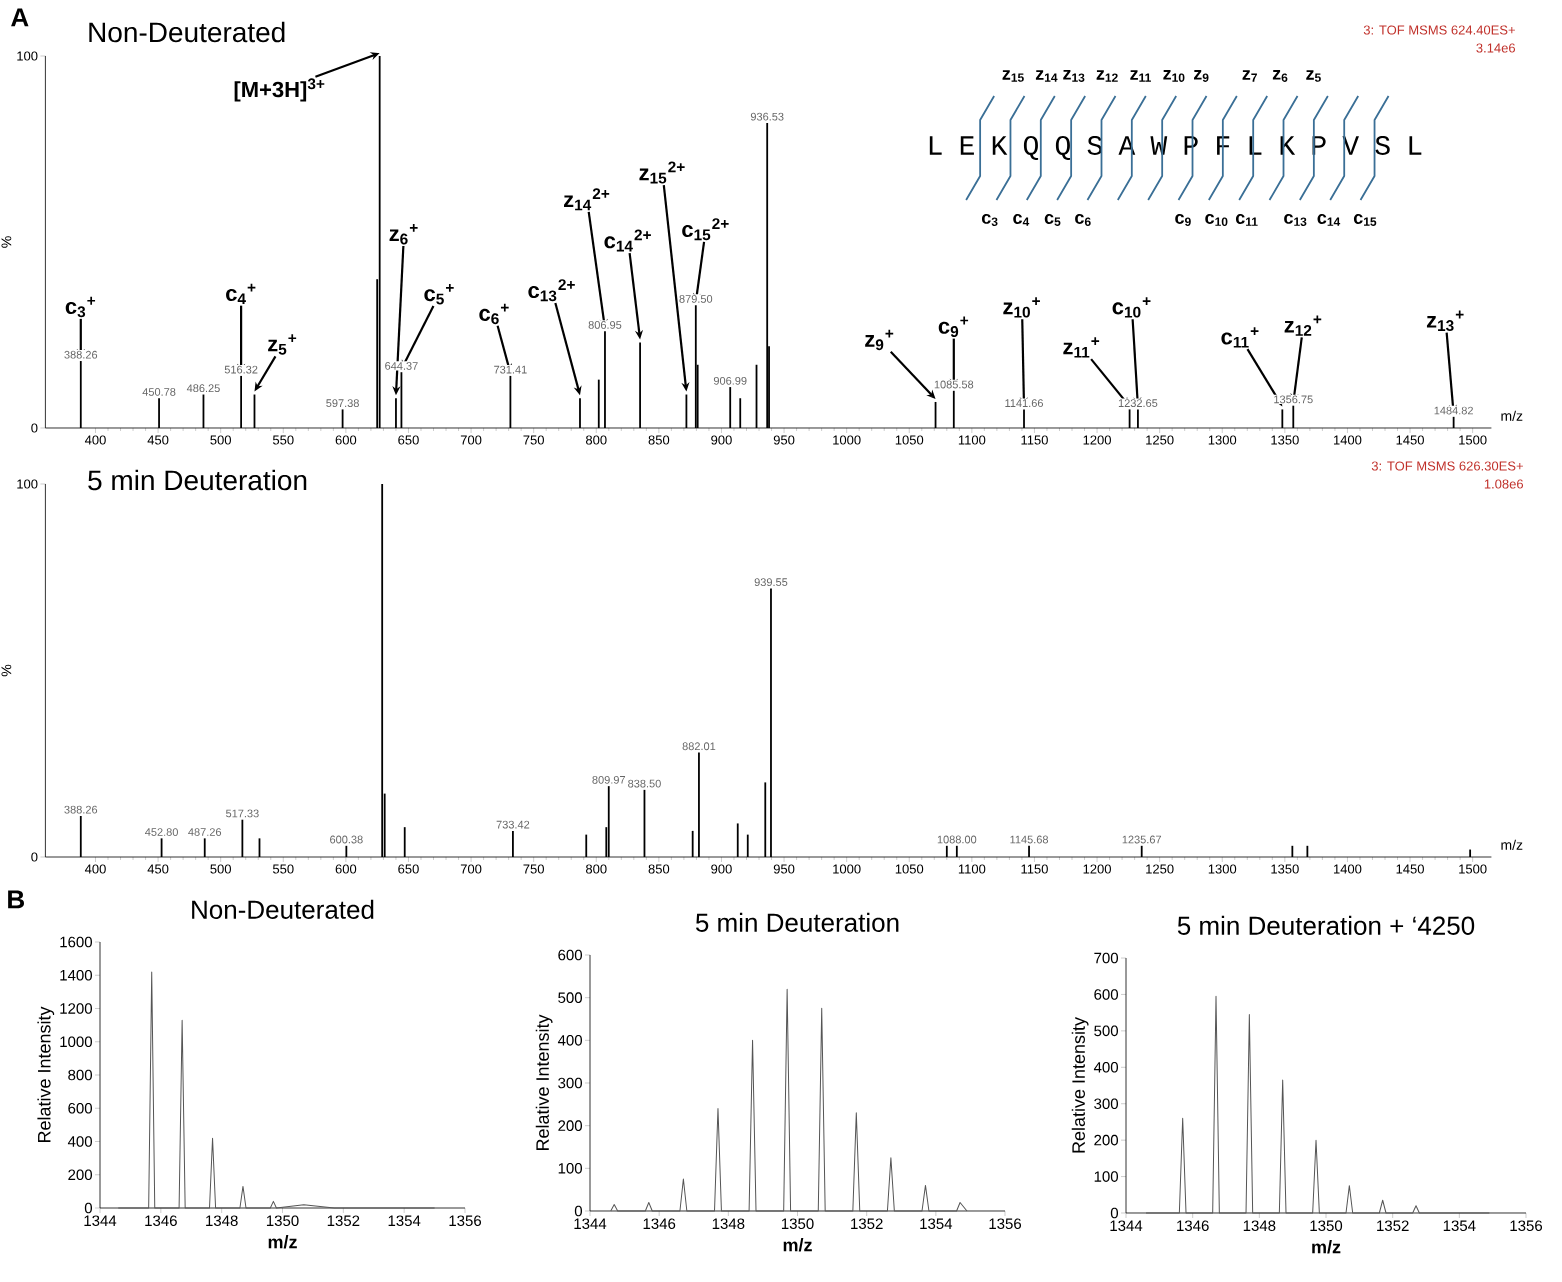 This screenshot has width=1562, height=1282. What do you see at coordinates (1201, 76) in the screenshot?
I see `annotation: z$_{9}$` at bounding box center [1201, 76].